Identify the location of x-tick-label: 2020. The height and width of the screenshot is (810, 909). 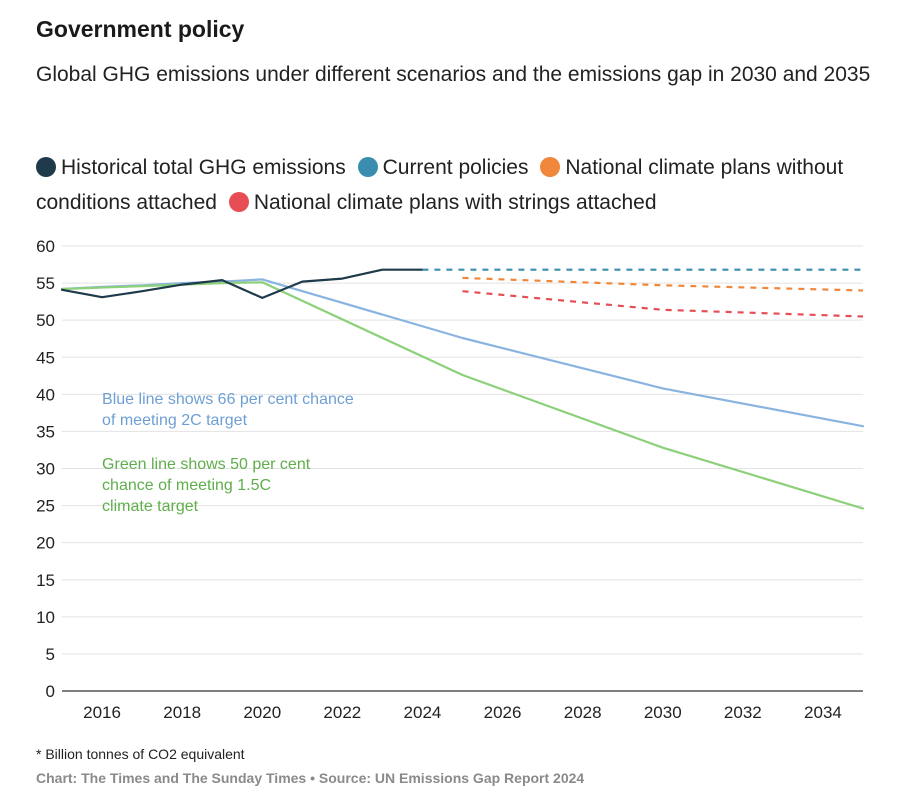
(262, 712).